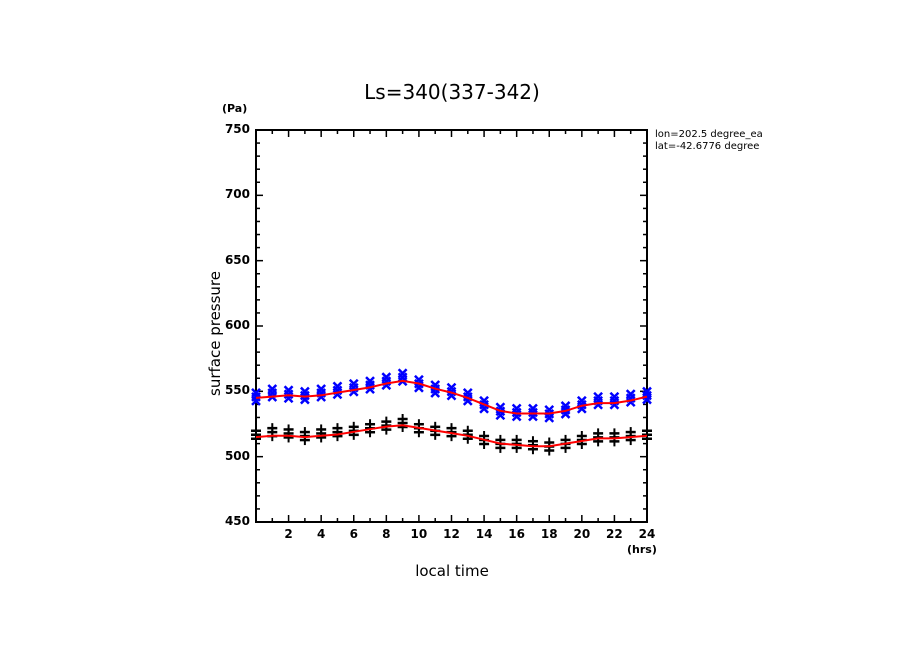  I want to click on y-tick-label: 650, so click(237, 259).